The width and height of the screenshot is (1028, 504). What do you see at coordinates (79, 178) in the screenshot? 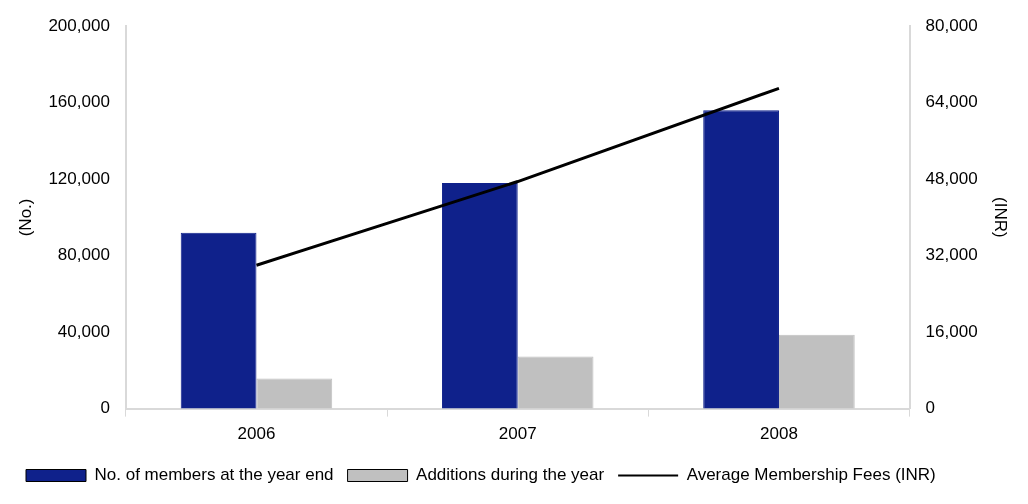
I see `y-tick-label: 120,000` at bounding box center [79, 178].